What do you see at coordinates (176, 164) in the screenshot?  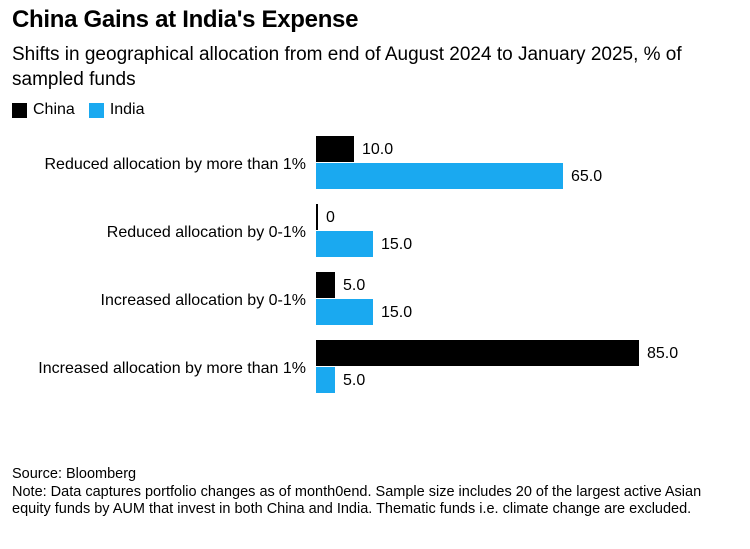 I see `category-label: Reduced allocation by more than 1%` at bounding box center [176, 164].